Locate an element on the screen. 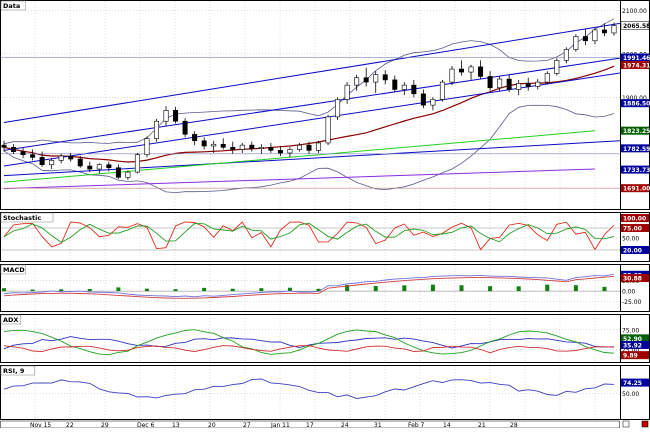  price-badge: 74.25 is located at coordinates (635, 383).